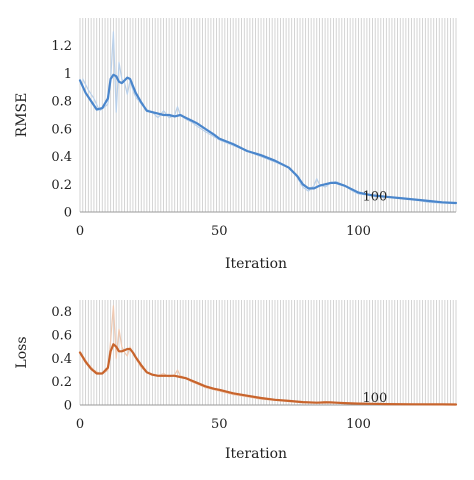  I want to click on rmse-y-tick-label: 0.8, so click(61, 102).